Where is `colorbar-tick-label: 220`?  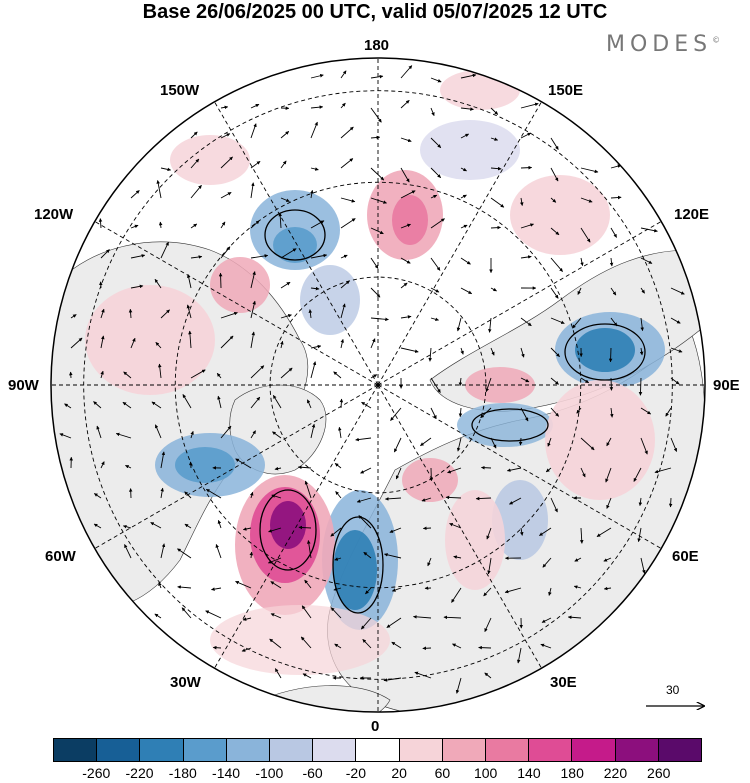
colorbar-tick-label: 220 is located at coordinates (615, 773).